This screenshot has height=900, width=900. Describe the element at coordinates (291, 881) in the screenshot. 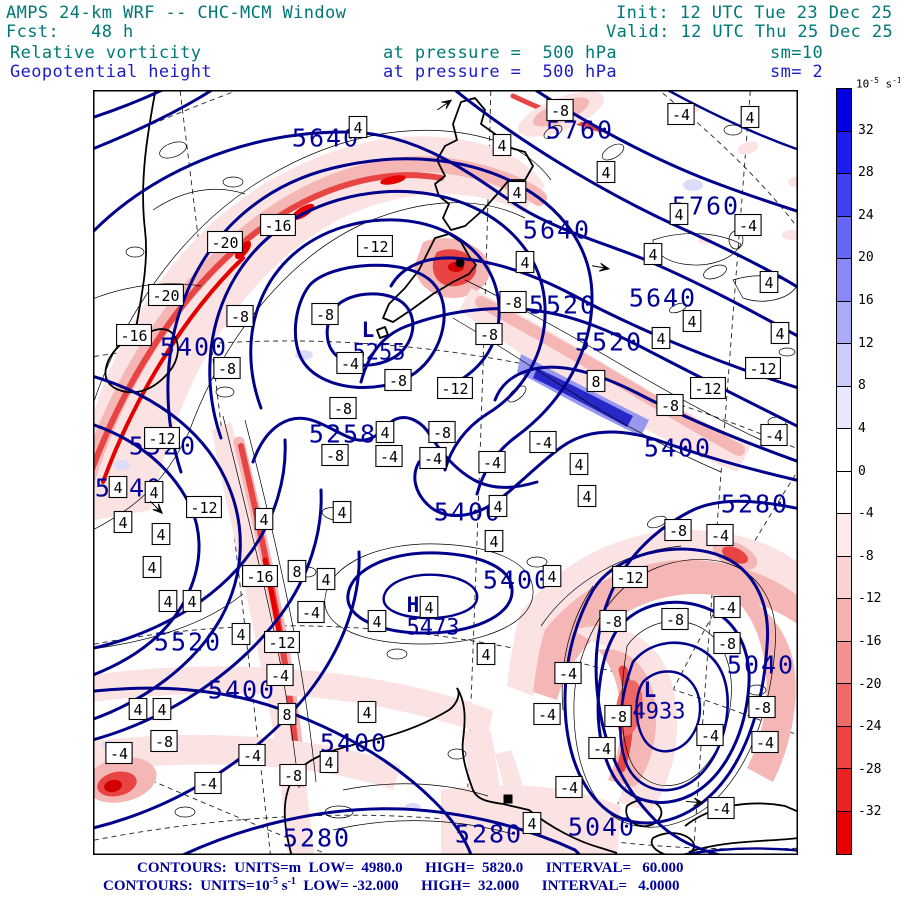

I see `vort-exp2: -1` at that location.